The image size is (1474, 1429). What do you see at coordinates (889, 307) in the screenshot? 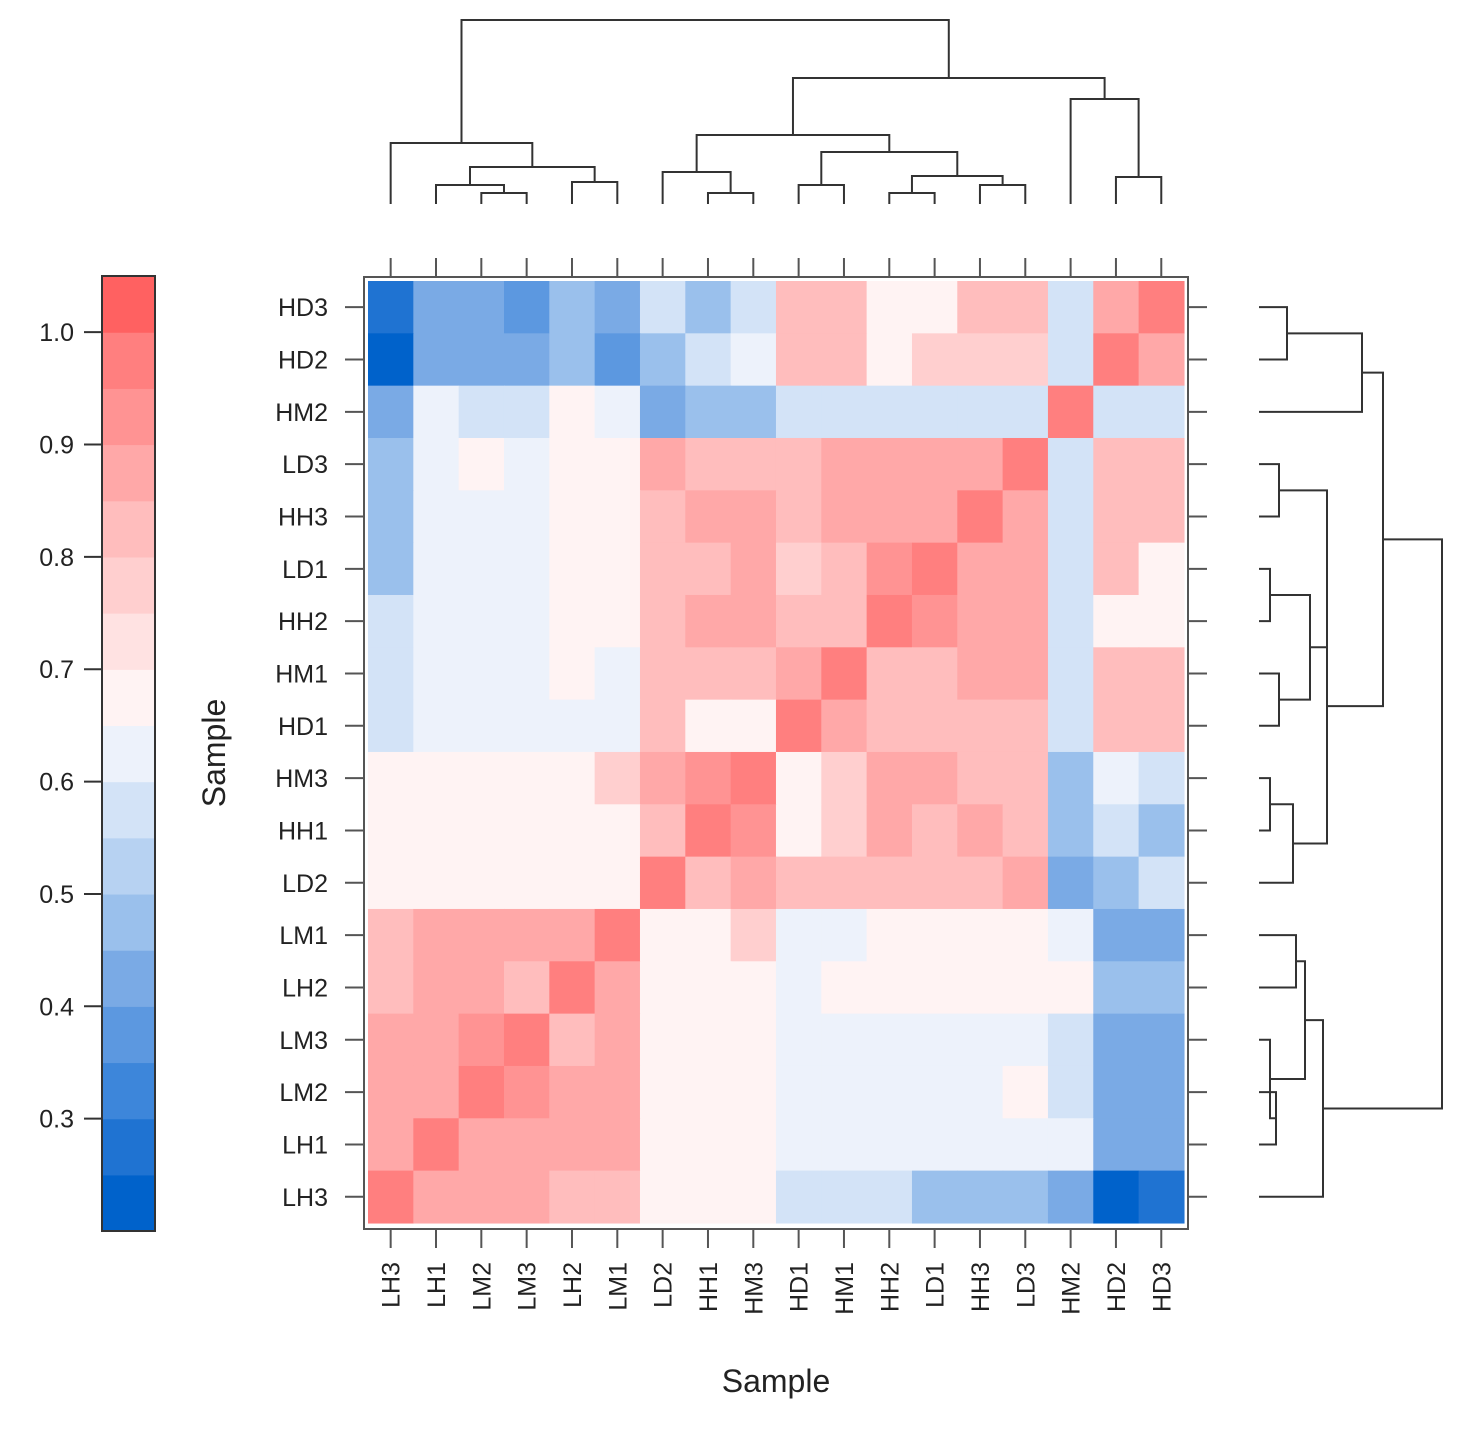
I see `heatmap-cell-HD3-HH2` at bounding box center [889, 307].